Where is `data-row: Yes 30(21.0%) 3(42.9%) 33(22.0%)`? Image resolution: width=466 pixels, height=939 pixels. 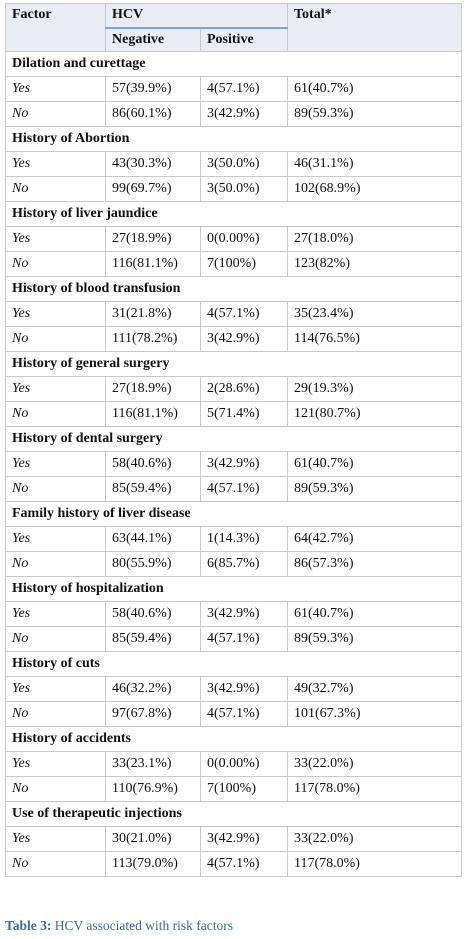
data-row: Yes 30(21.0%) 3(42.9%) 33(22.0%) is located at coordinates (233, 839).